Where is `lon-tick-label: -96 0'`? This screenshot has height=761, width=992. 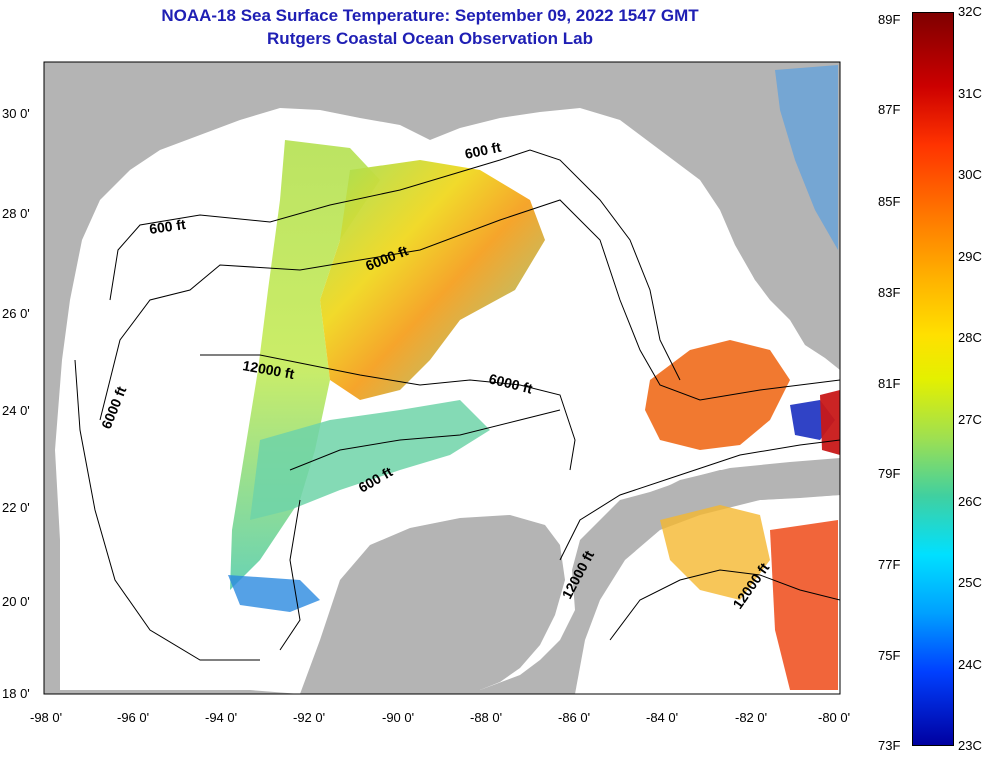
lon-tick-label: -96 0' is located at coordinates (133, 717).